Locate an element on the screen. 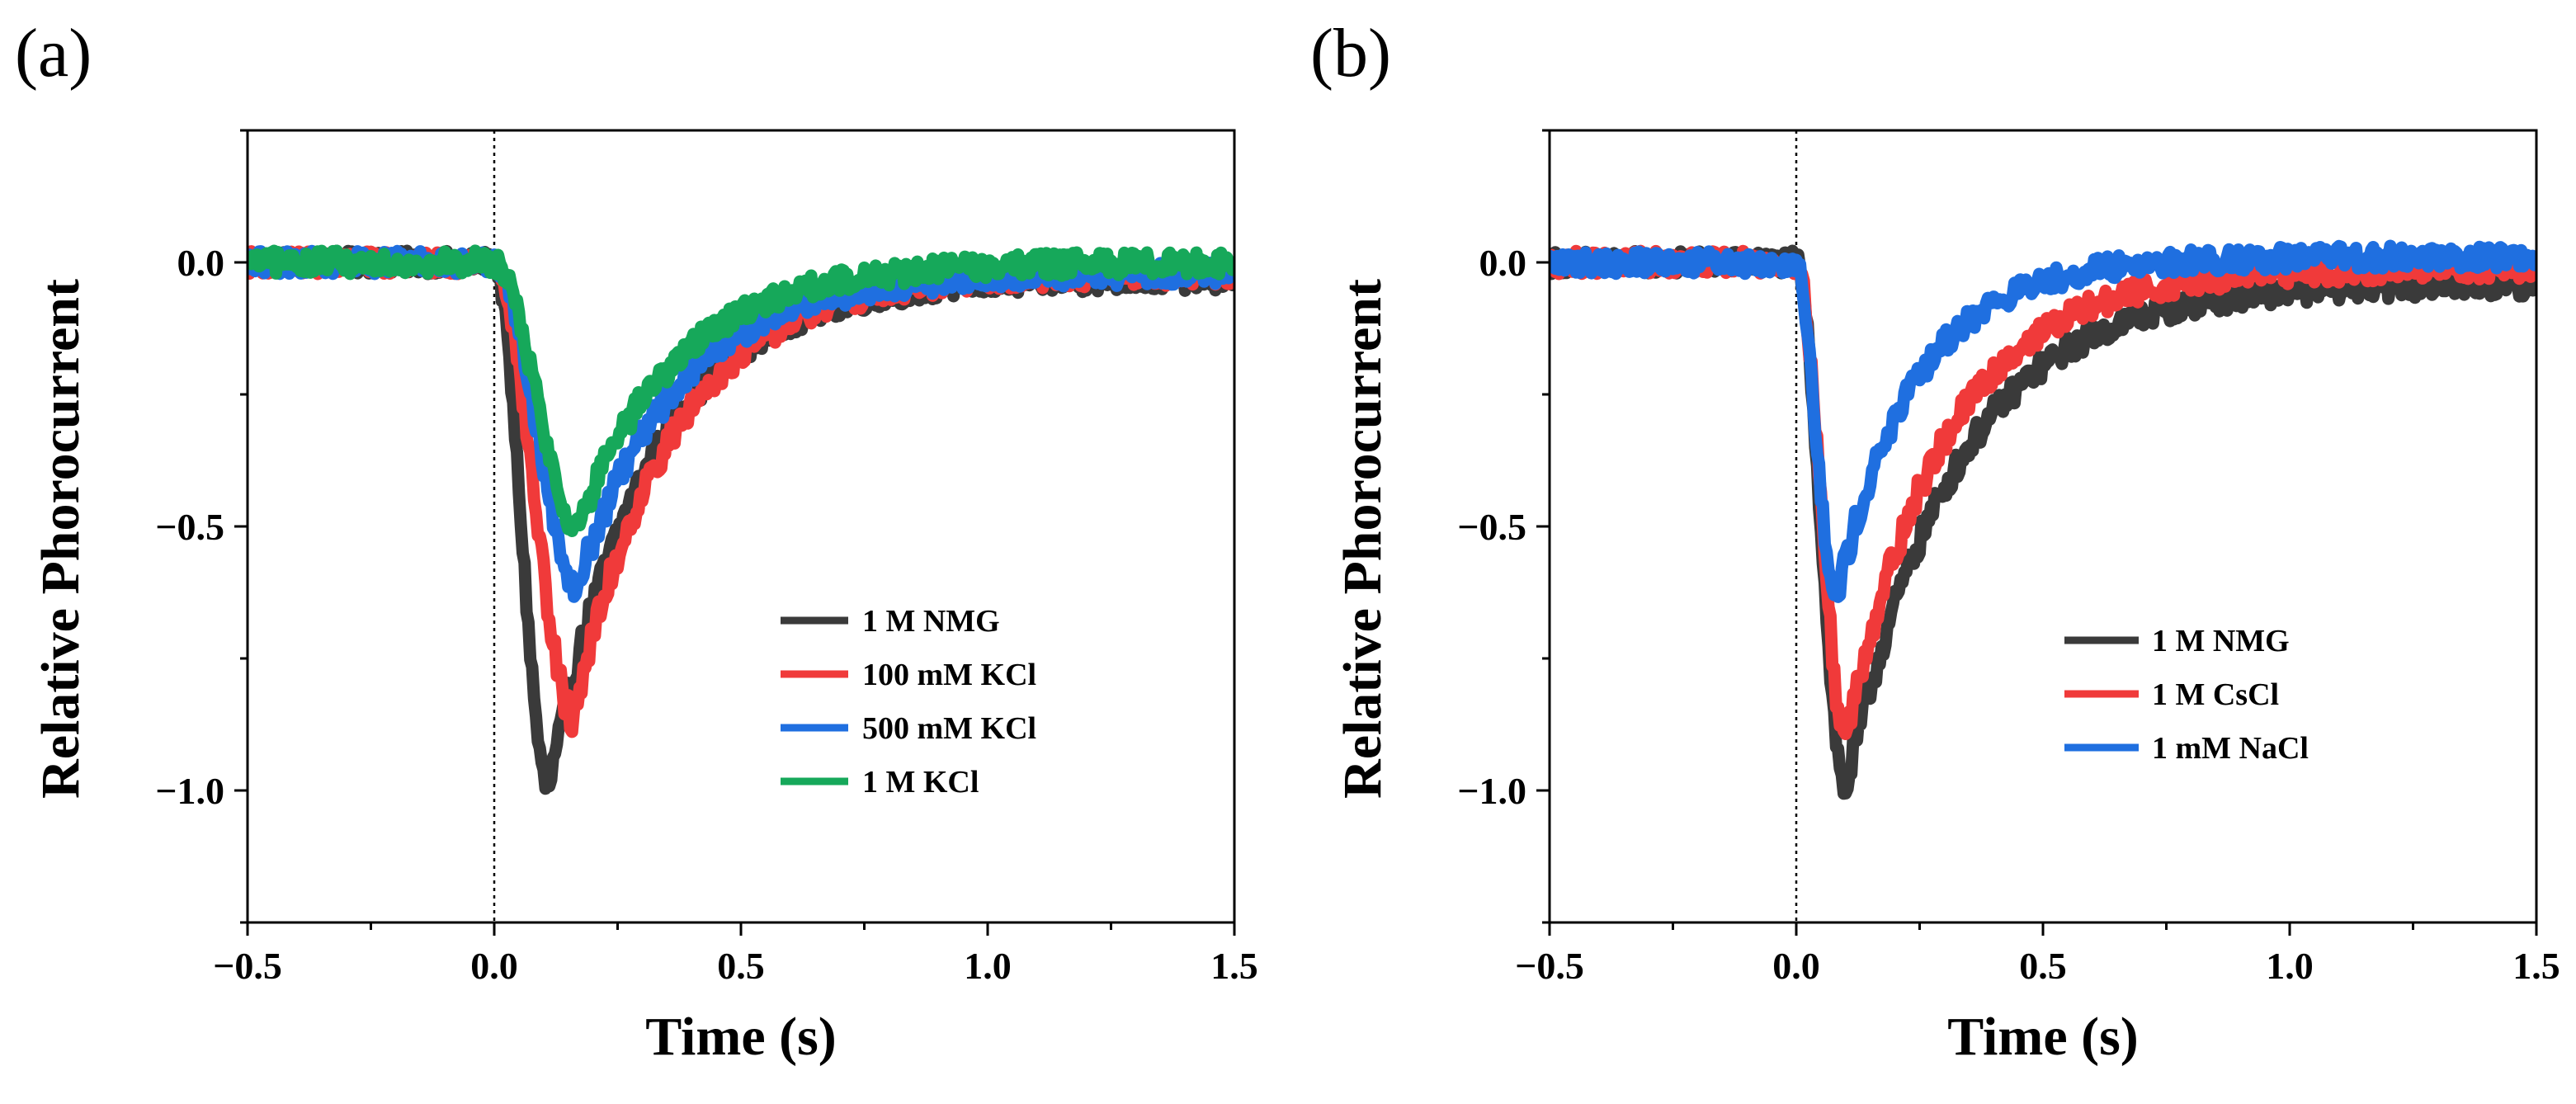 The height and width of the screenshot is (1104, 2576). legend: 1 M NMG 1 M CsCl 1 mM NaCl is located at coordinates (2186, 695).